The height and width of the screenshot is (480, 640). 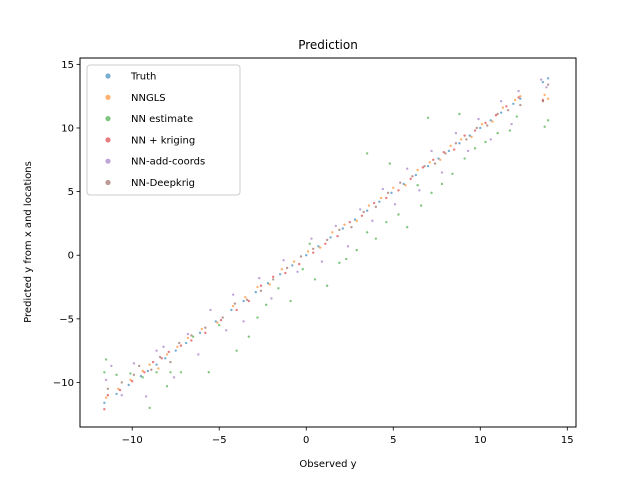 What do you see at coordinates (67, 128) in the screenshot?
I see `y-tick-label: 10` at bounding box center [67, 128].